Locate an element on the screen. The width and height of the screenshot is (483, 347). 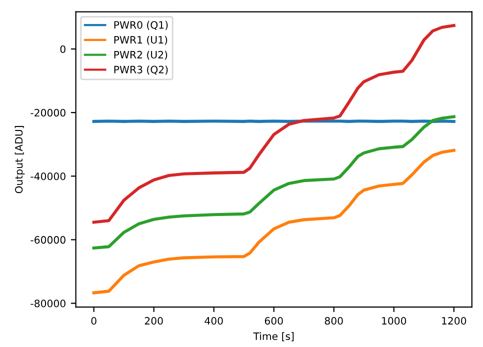
y-tick-label: 0 is located at coordinates (63, 49).